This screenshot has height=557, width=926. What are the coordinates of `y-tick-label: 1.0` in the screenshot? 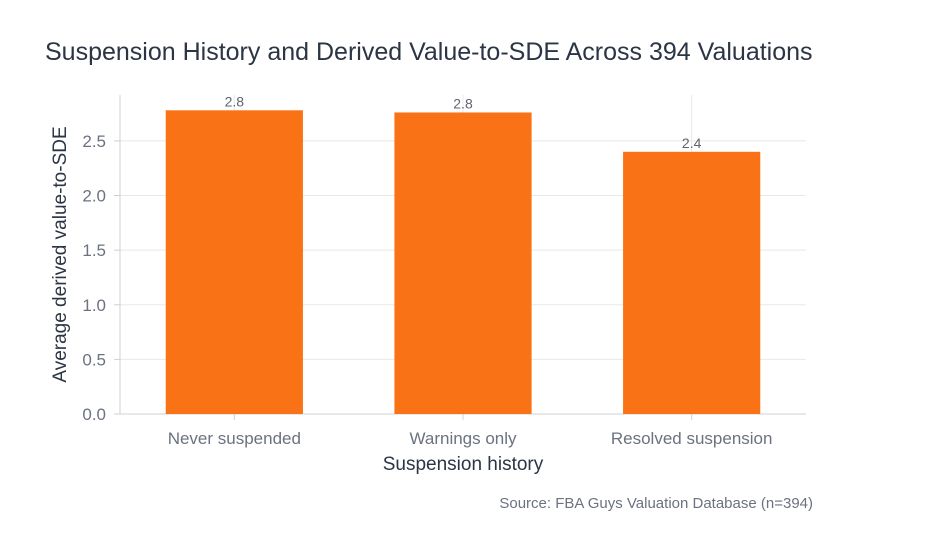 It's located at (94, 305).